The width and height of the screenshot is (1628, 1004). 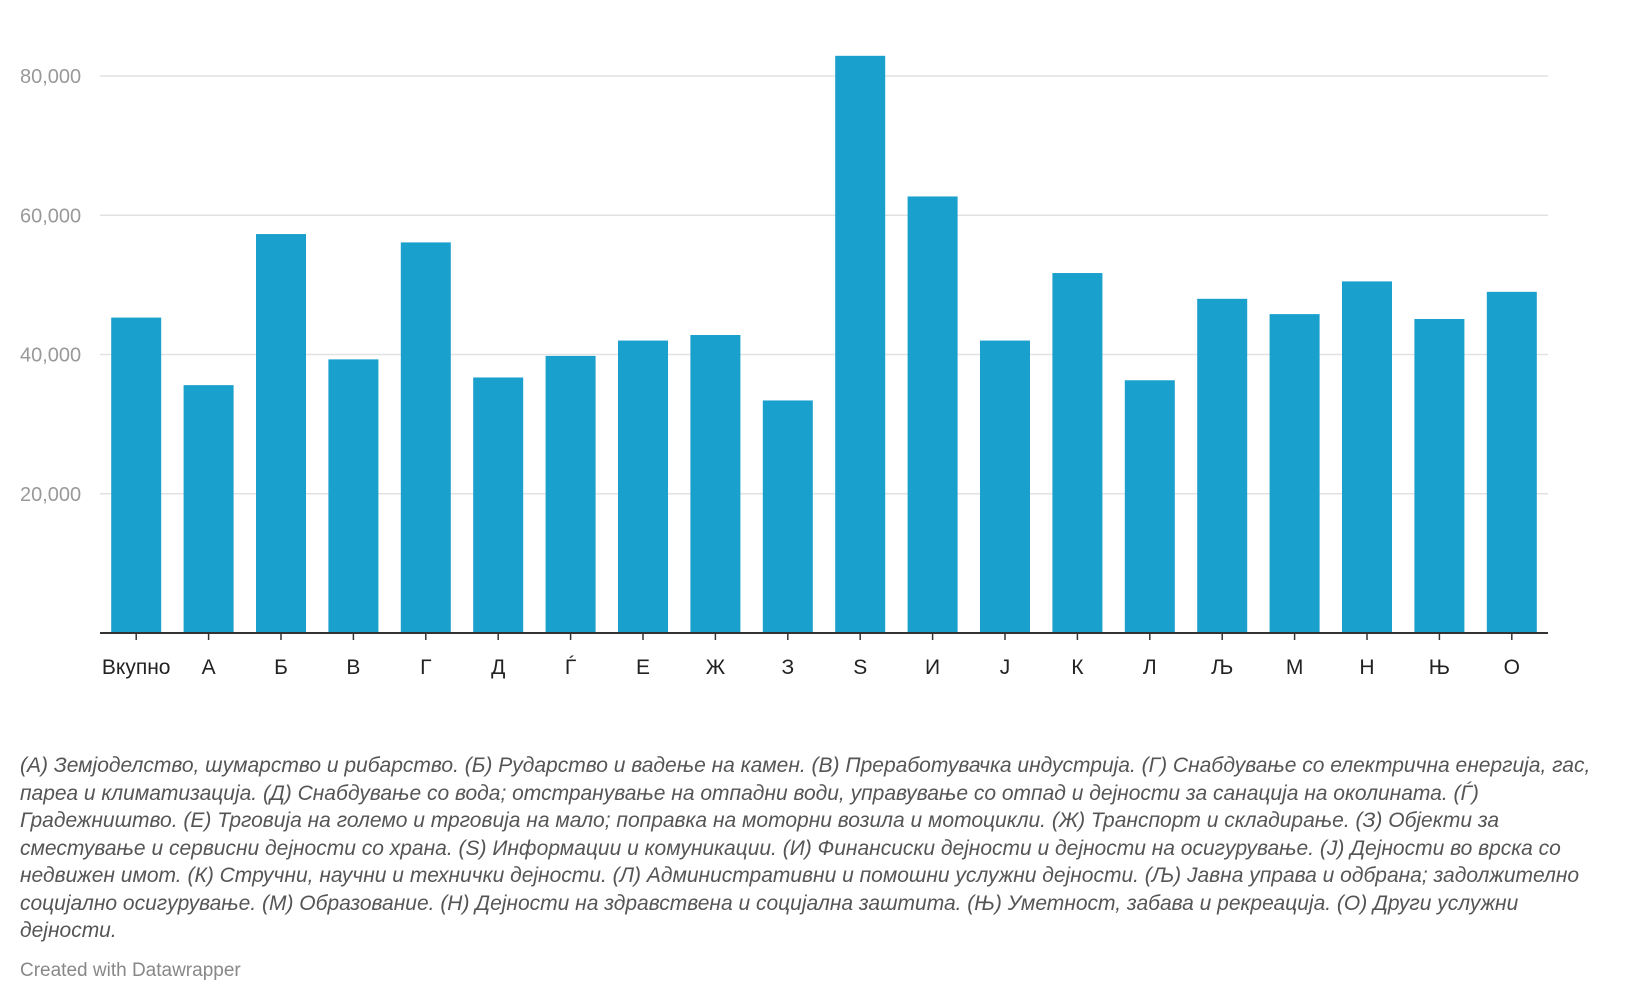 I want to click on x-tick-label: К, so click(x=1077, y=667).